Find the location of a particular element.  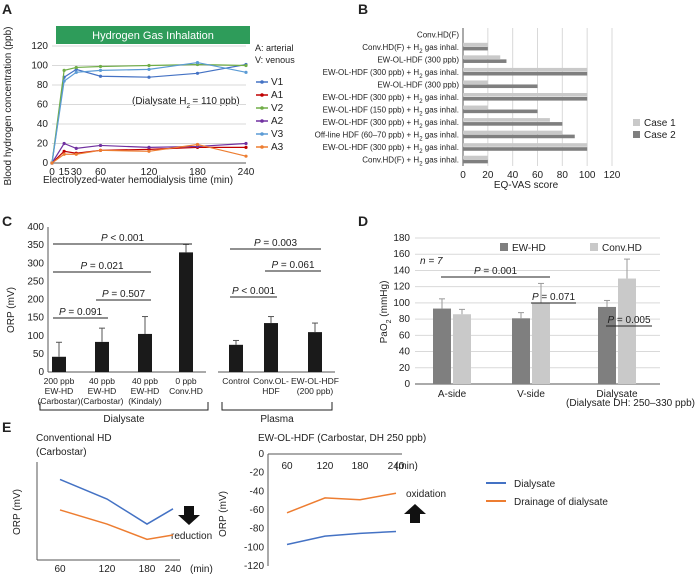

banner-box is located at coordinates (153, 35).